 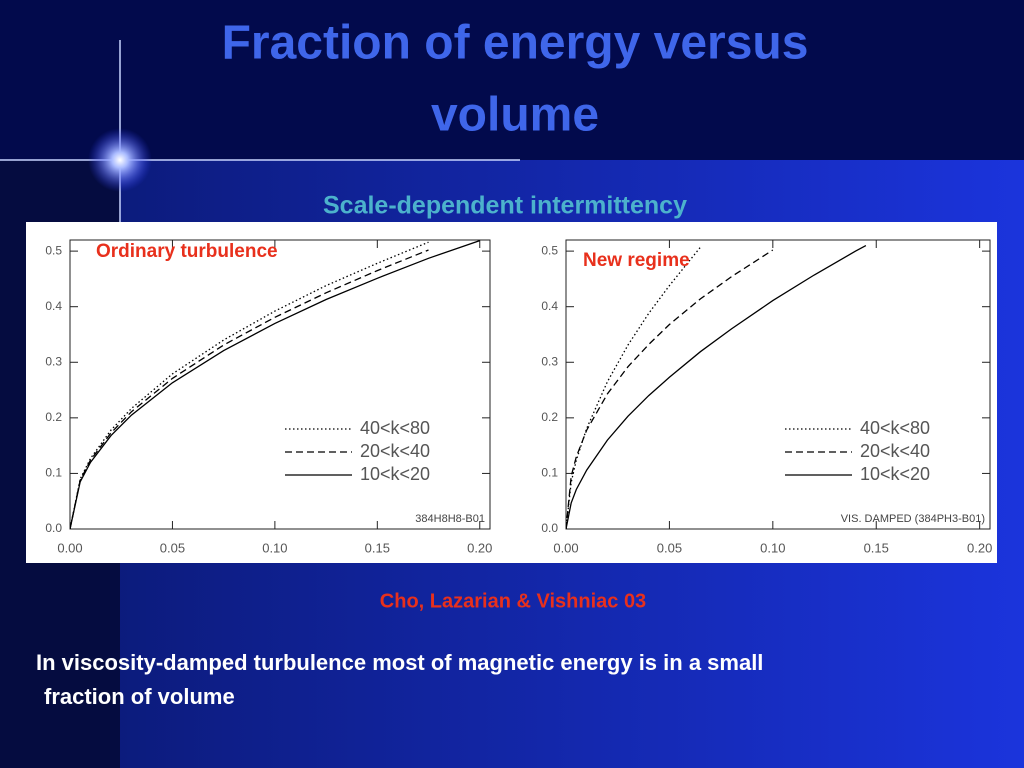 What do you see at coordinates (513, 601) in the screenshot?
I see `citation: Cho, Lazarian & Vishniac 03` at bounding box center [513, 601].